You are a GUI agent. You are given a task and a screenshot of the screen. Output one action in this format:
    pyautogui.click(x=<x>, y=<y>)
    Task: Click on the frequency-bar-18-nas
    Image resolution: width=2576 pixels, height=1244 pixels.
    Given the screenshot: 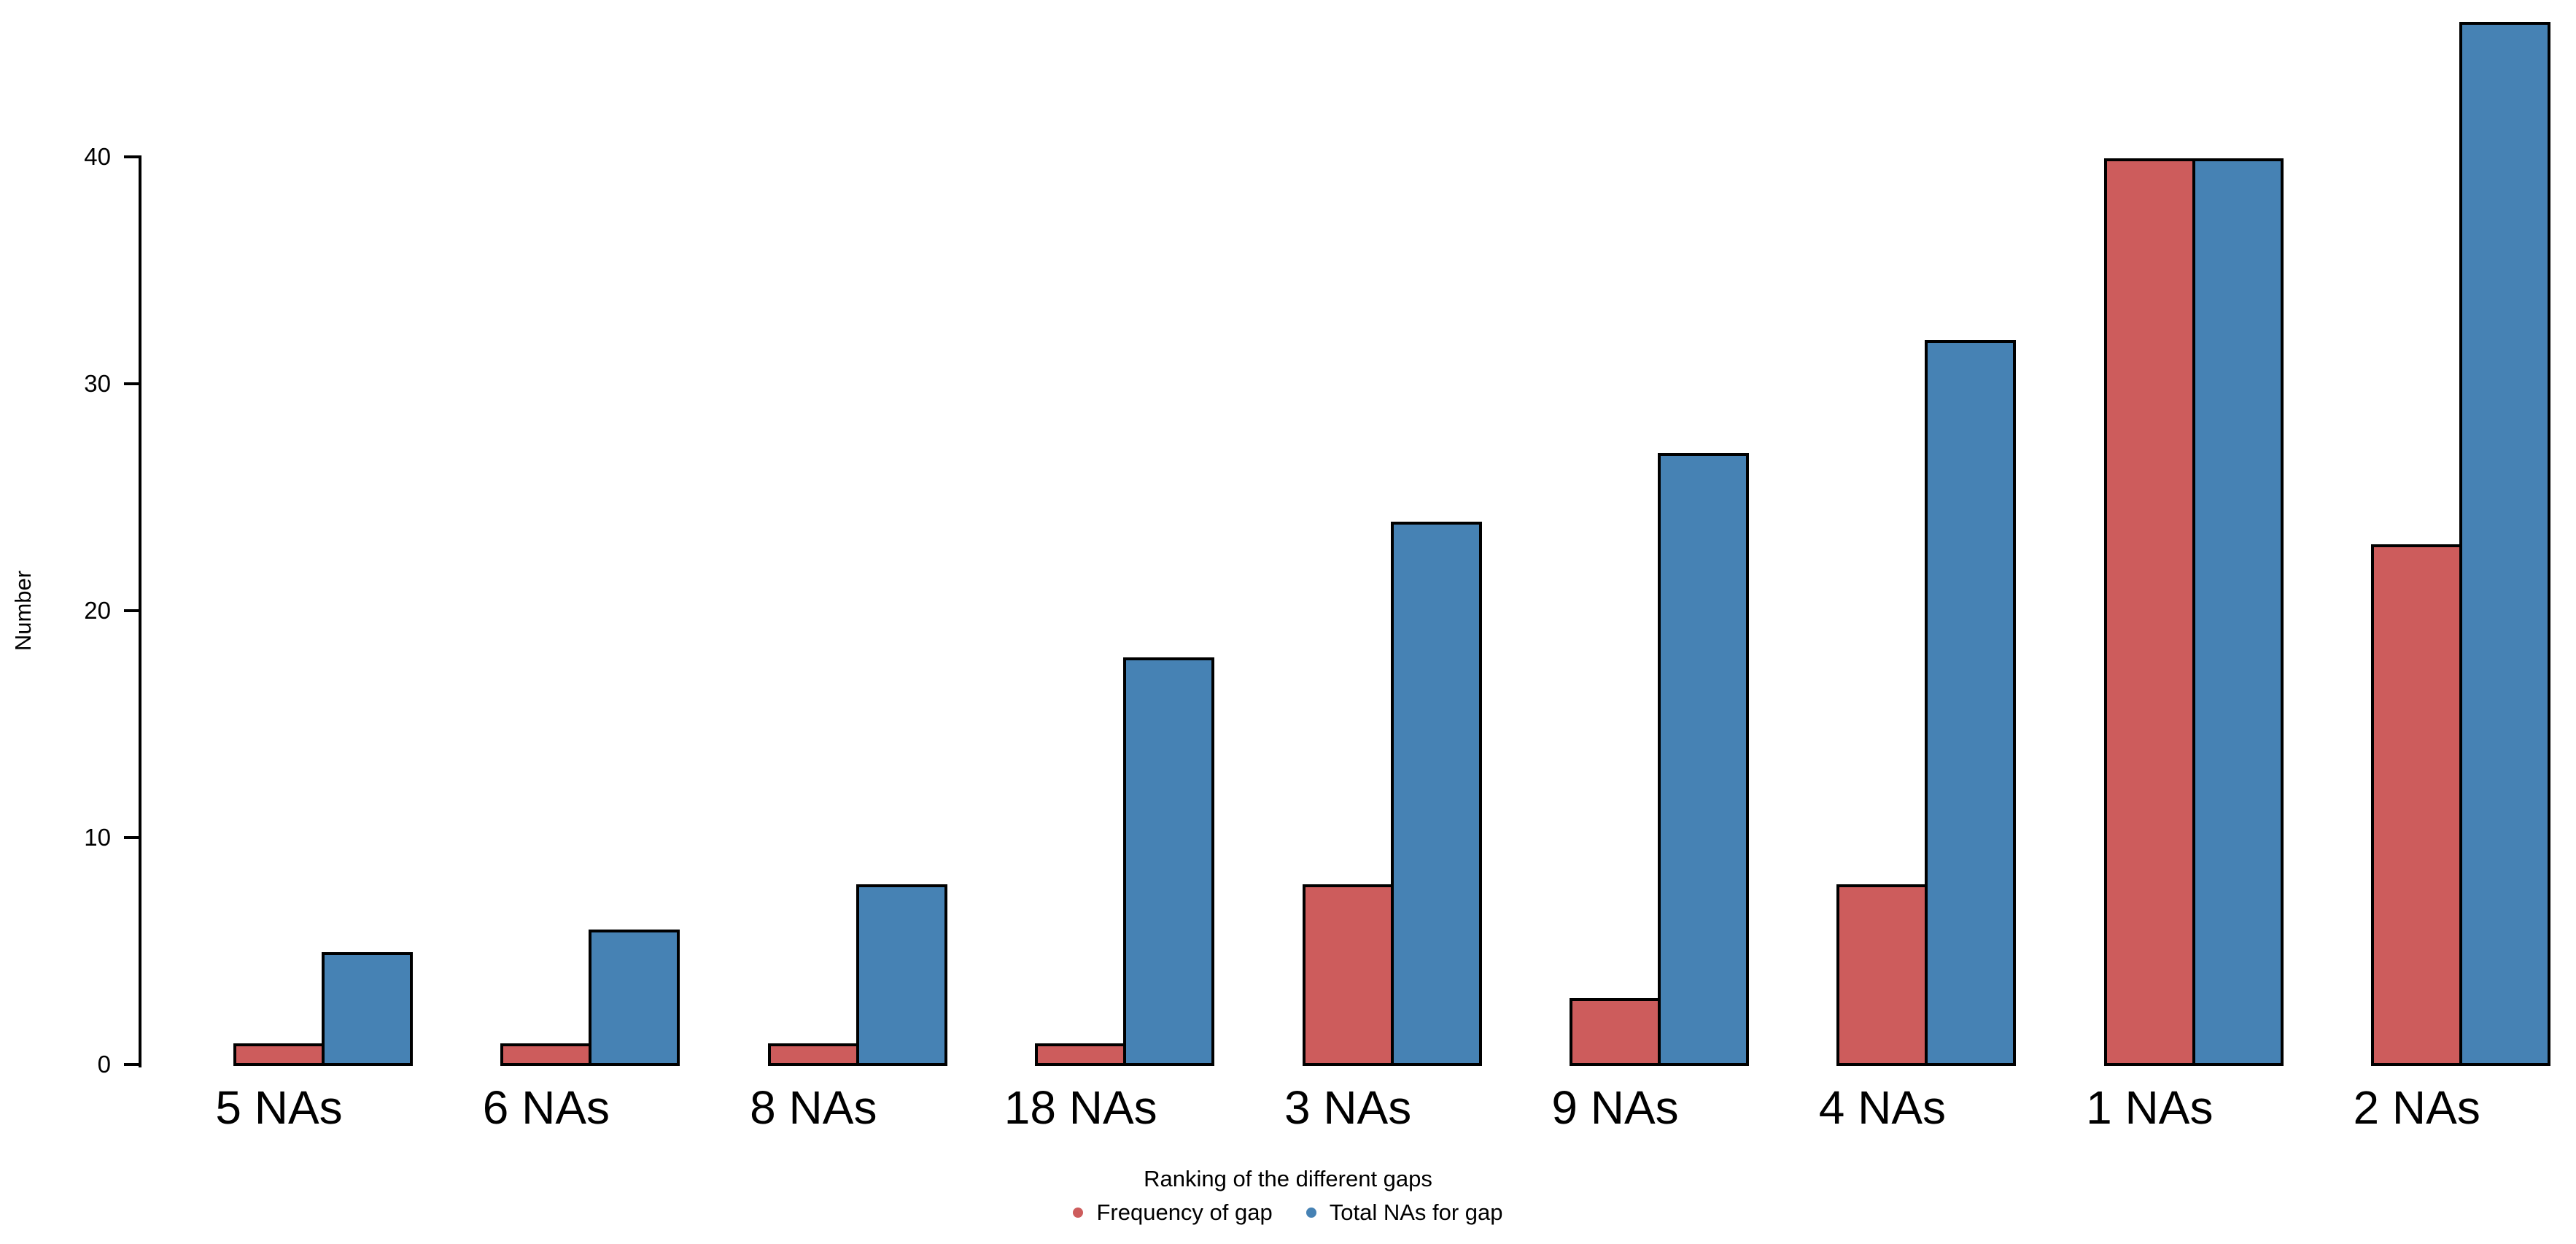 What is the action you would take?
    pyautogui.click(x=1081, y=1054)
    